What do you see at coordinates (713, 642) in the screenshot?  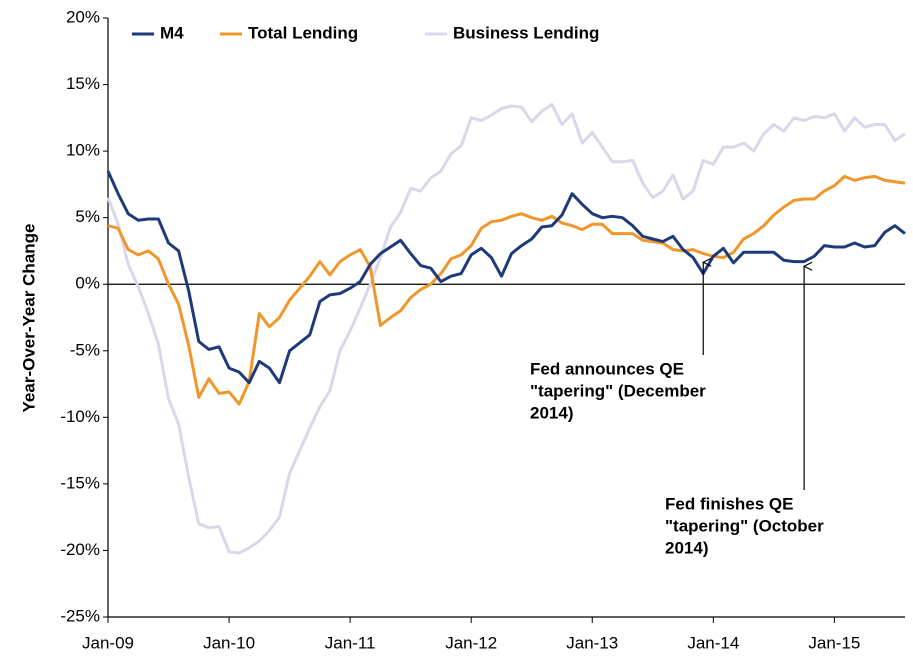 I see `x-tick-label: Jan-14` at bounding box center [713, 642].